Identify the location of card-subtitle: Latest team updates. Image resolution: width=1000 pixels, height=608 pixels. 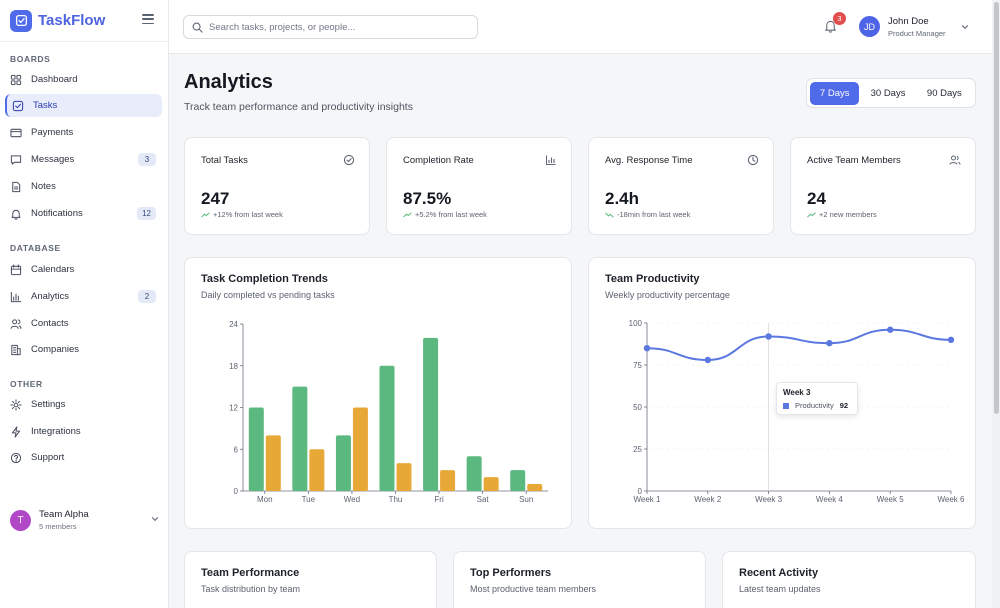
(780, 589).